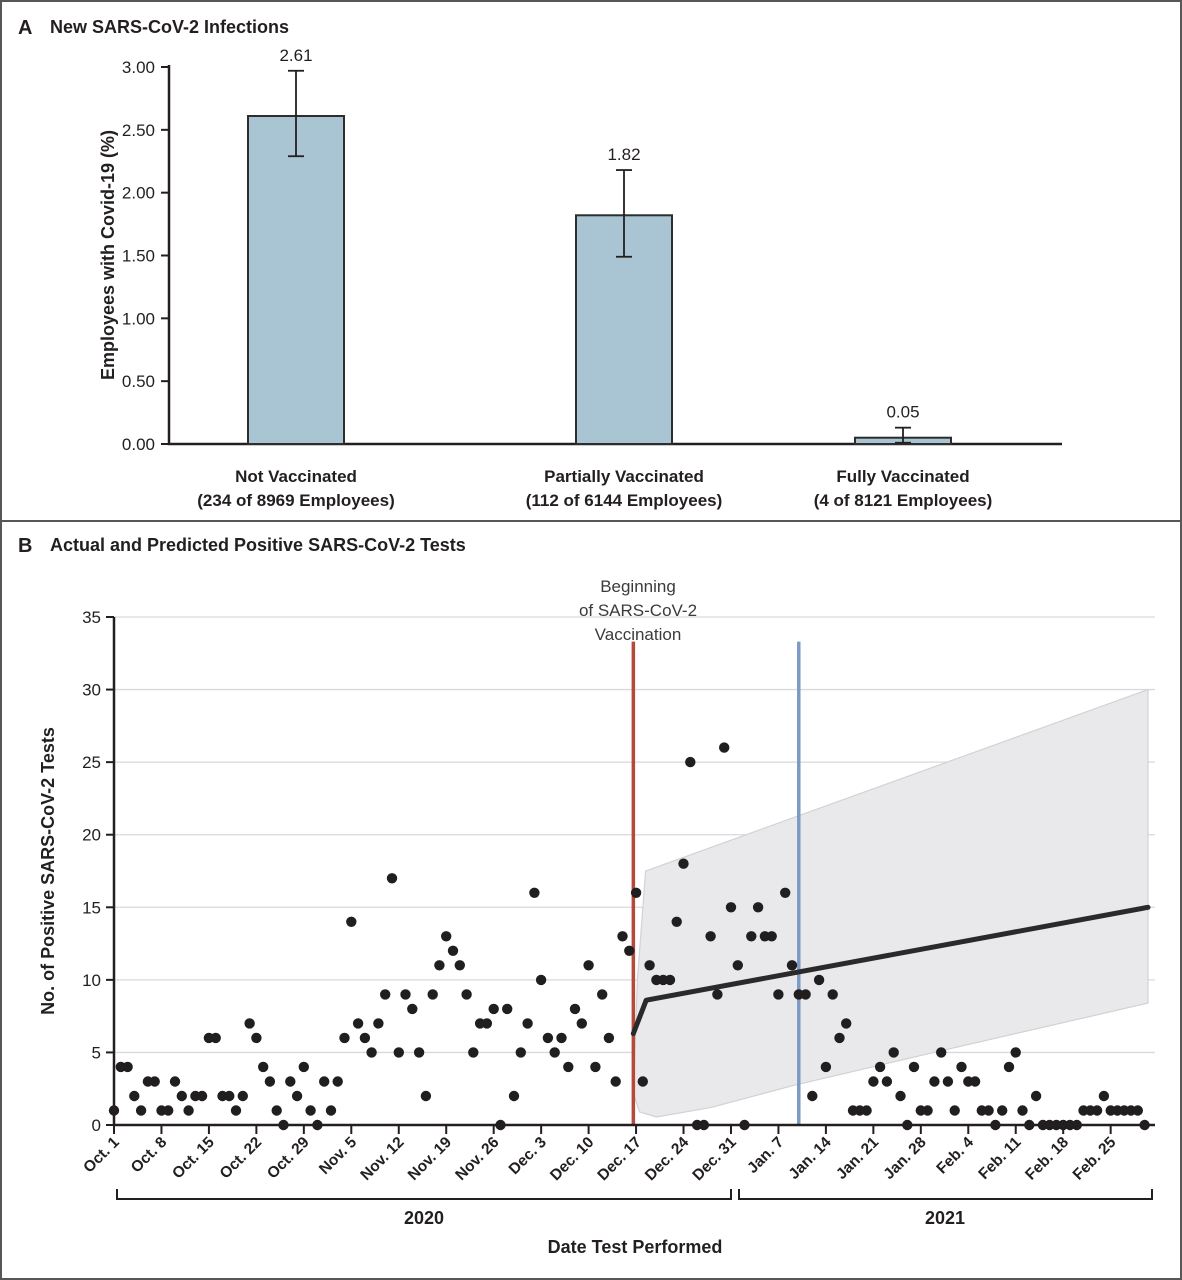  Describe the element at coordinates (902, 476) in the screenshot. I see `bar-category-label: Fully Vaccinated` at that location.